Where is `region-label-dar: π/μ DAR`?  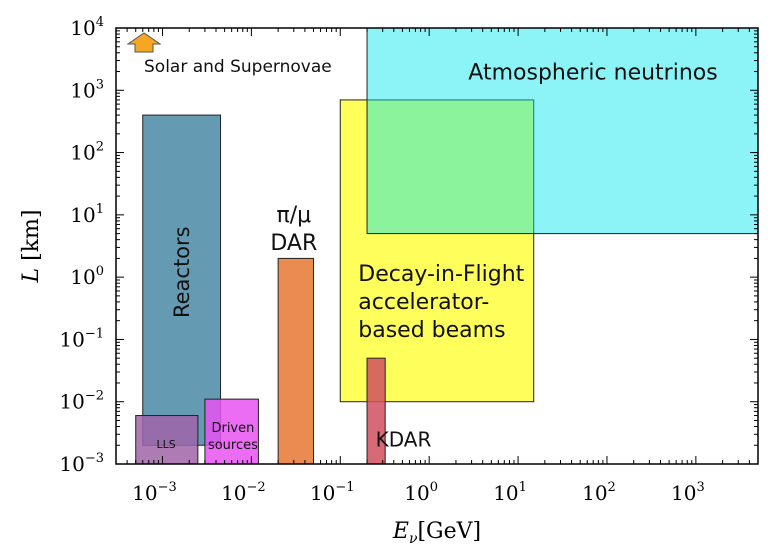
region-label-dar: π/μ DAR is located at coordinates (293, 229).